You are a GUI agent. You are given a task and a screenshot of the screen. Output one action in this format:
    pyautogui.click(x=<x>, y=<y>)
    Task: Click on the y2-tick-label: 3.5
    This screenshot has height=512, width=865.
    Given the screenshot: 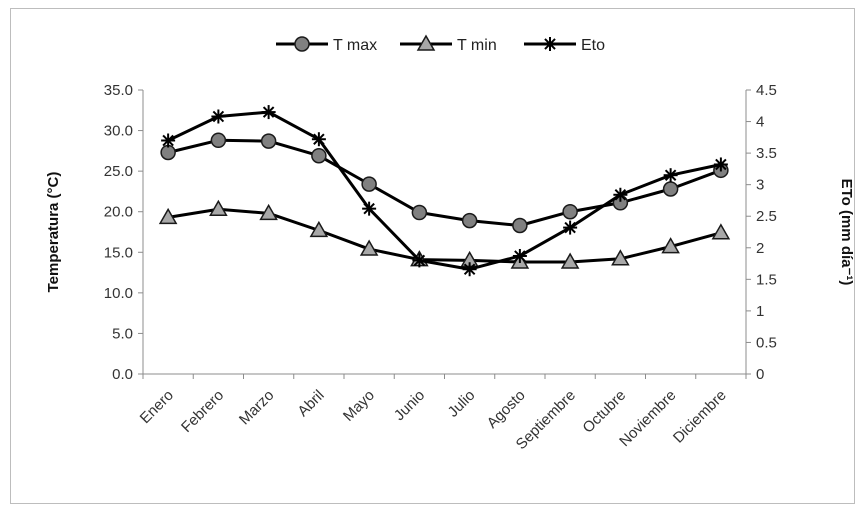 What is the action you would take?
    pyautogui.click(x=766, y=153)
    